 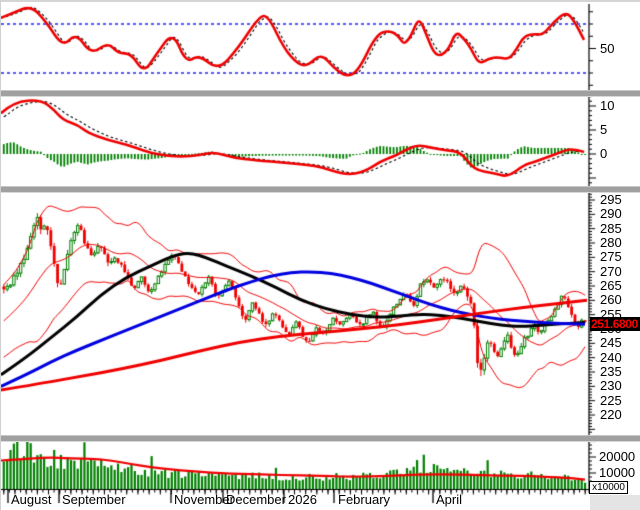 What do you see at coordinates (611, 257) in the screenshot?
I see `price-axis-label: 275` at bounding box center [611, 257].